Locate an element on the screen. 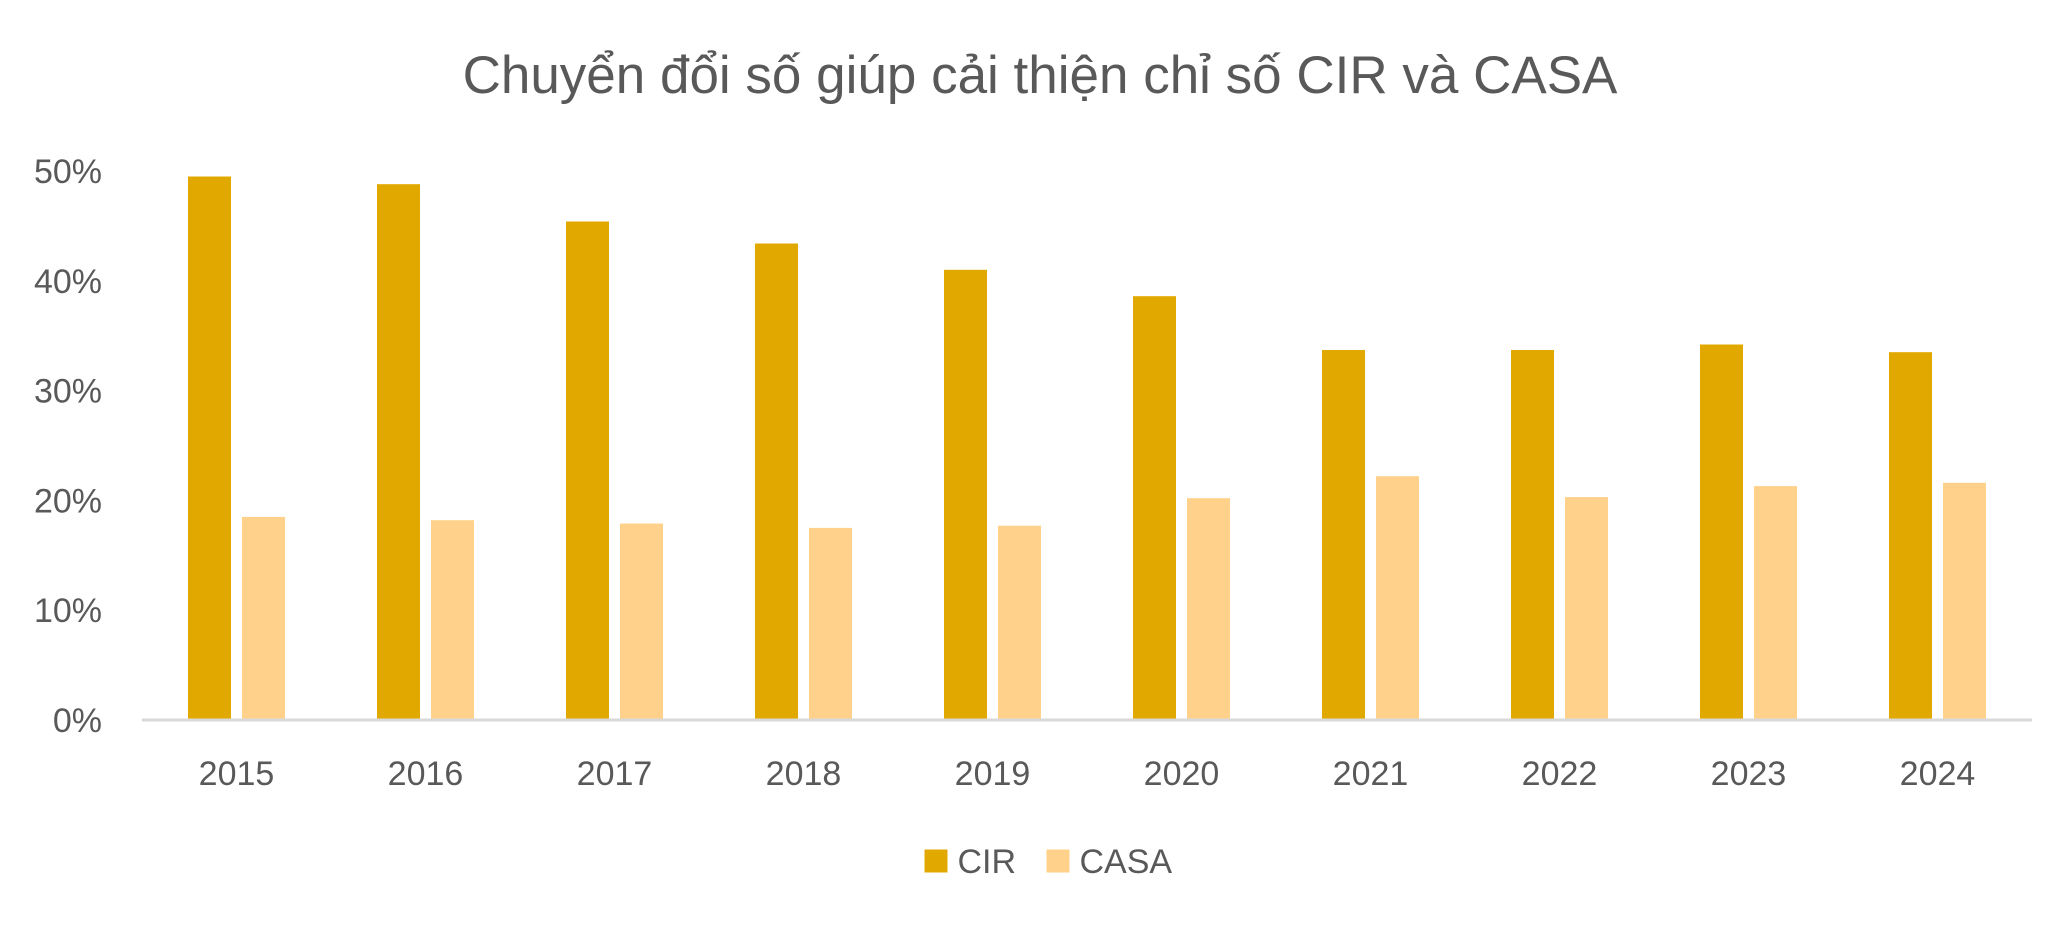  y-tick-label: 50% is located at coordinates (68, 172).